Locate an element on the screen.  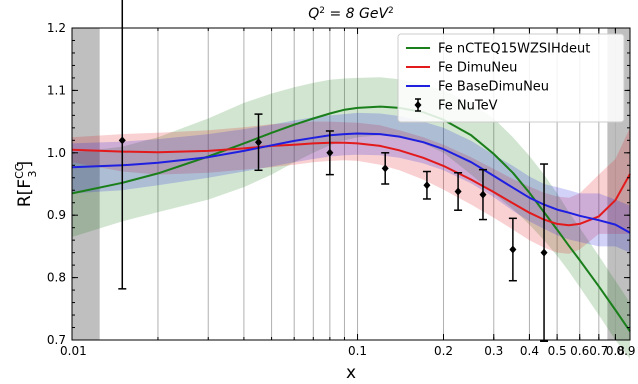
x-tick-label: 0.4 is located at coordinates (529, 351).